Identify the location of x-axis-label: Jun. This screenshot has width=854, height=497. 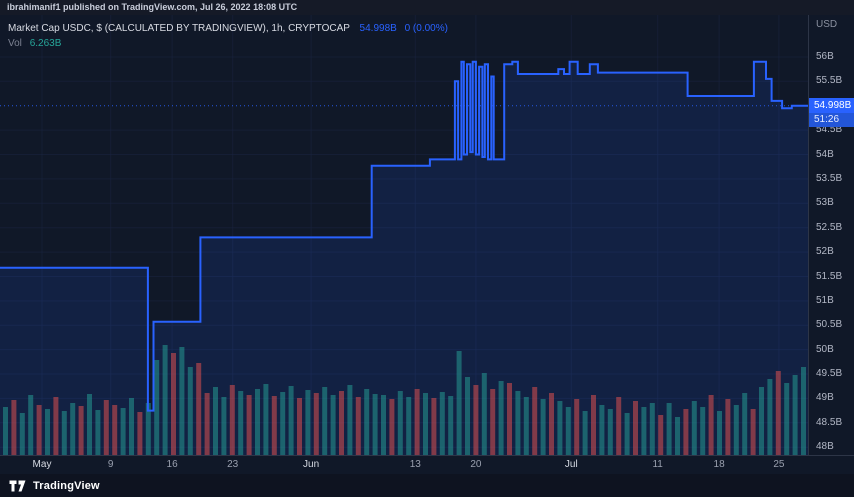
(311, 464).